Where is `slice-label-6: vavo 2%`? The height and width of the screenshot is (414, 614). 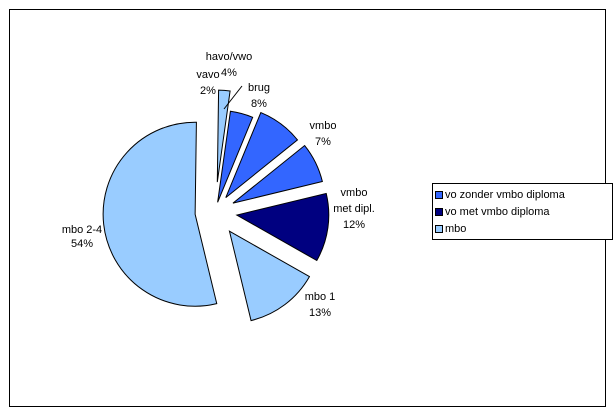 slice-label-6: vavo 2% is located at coordinates (207, 83).